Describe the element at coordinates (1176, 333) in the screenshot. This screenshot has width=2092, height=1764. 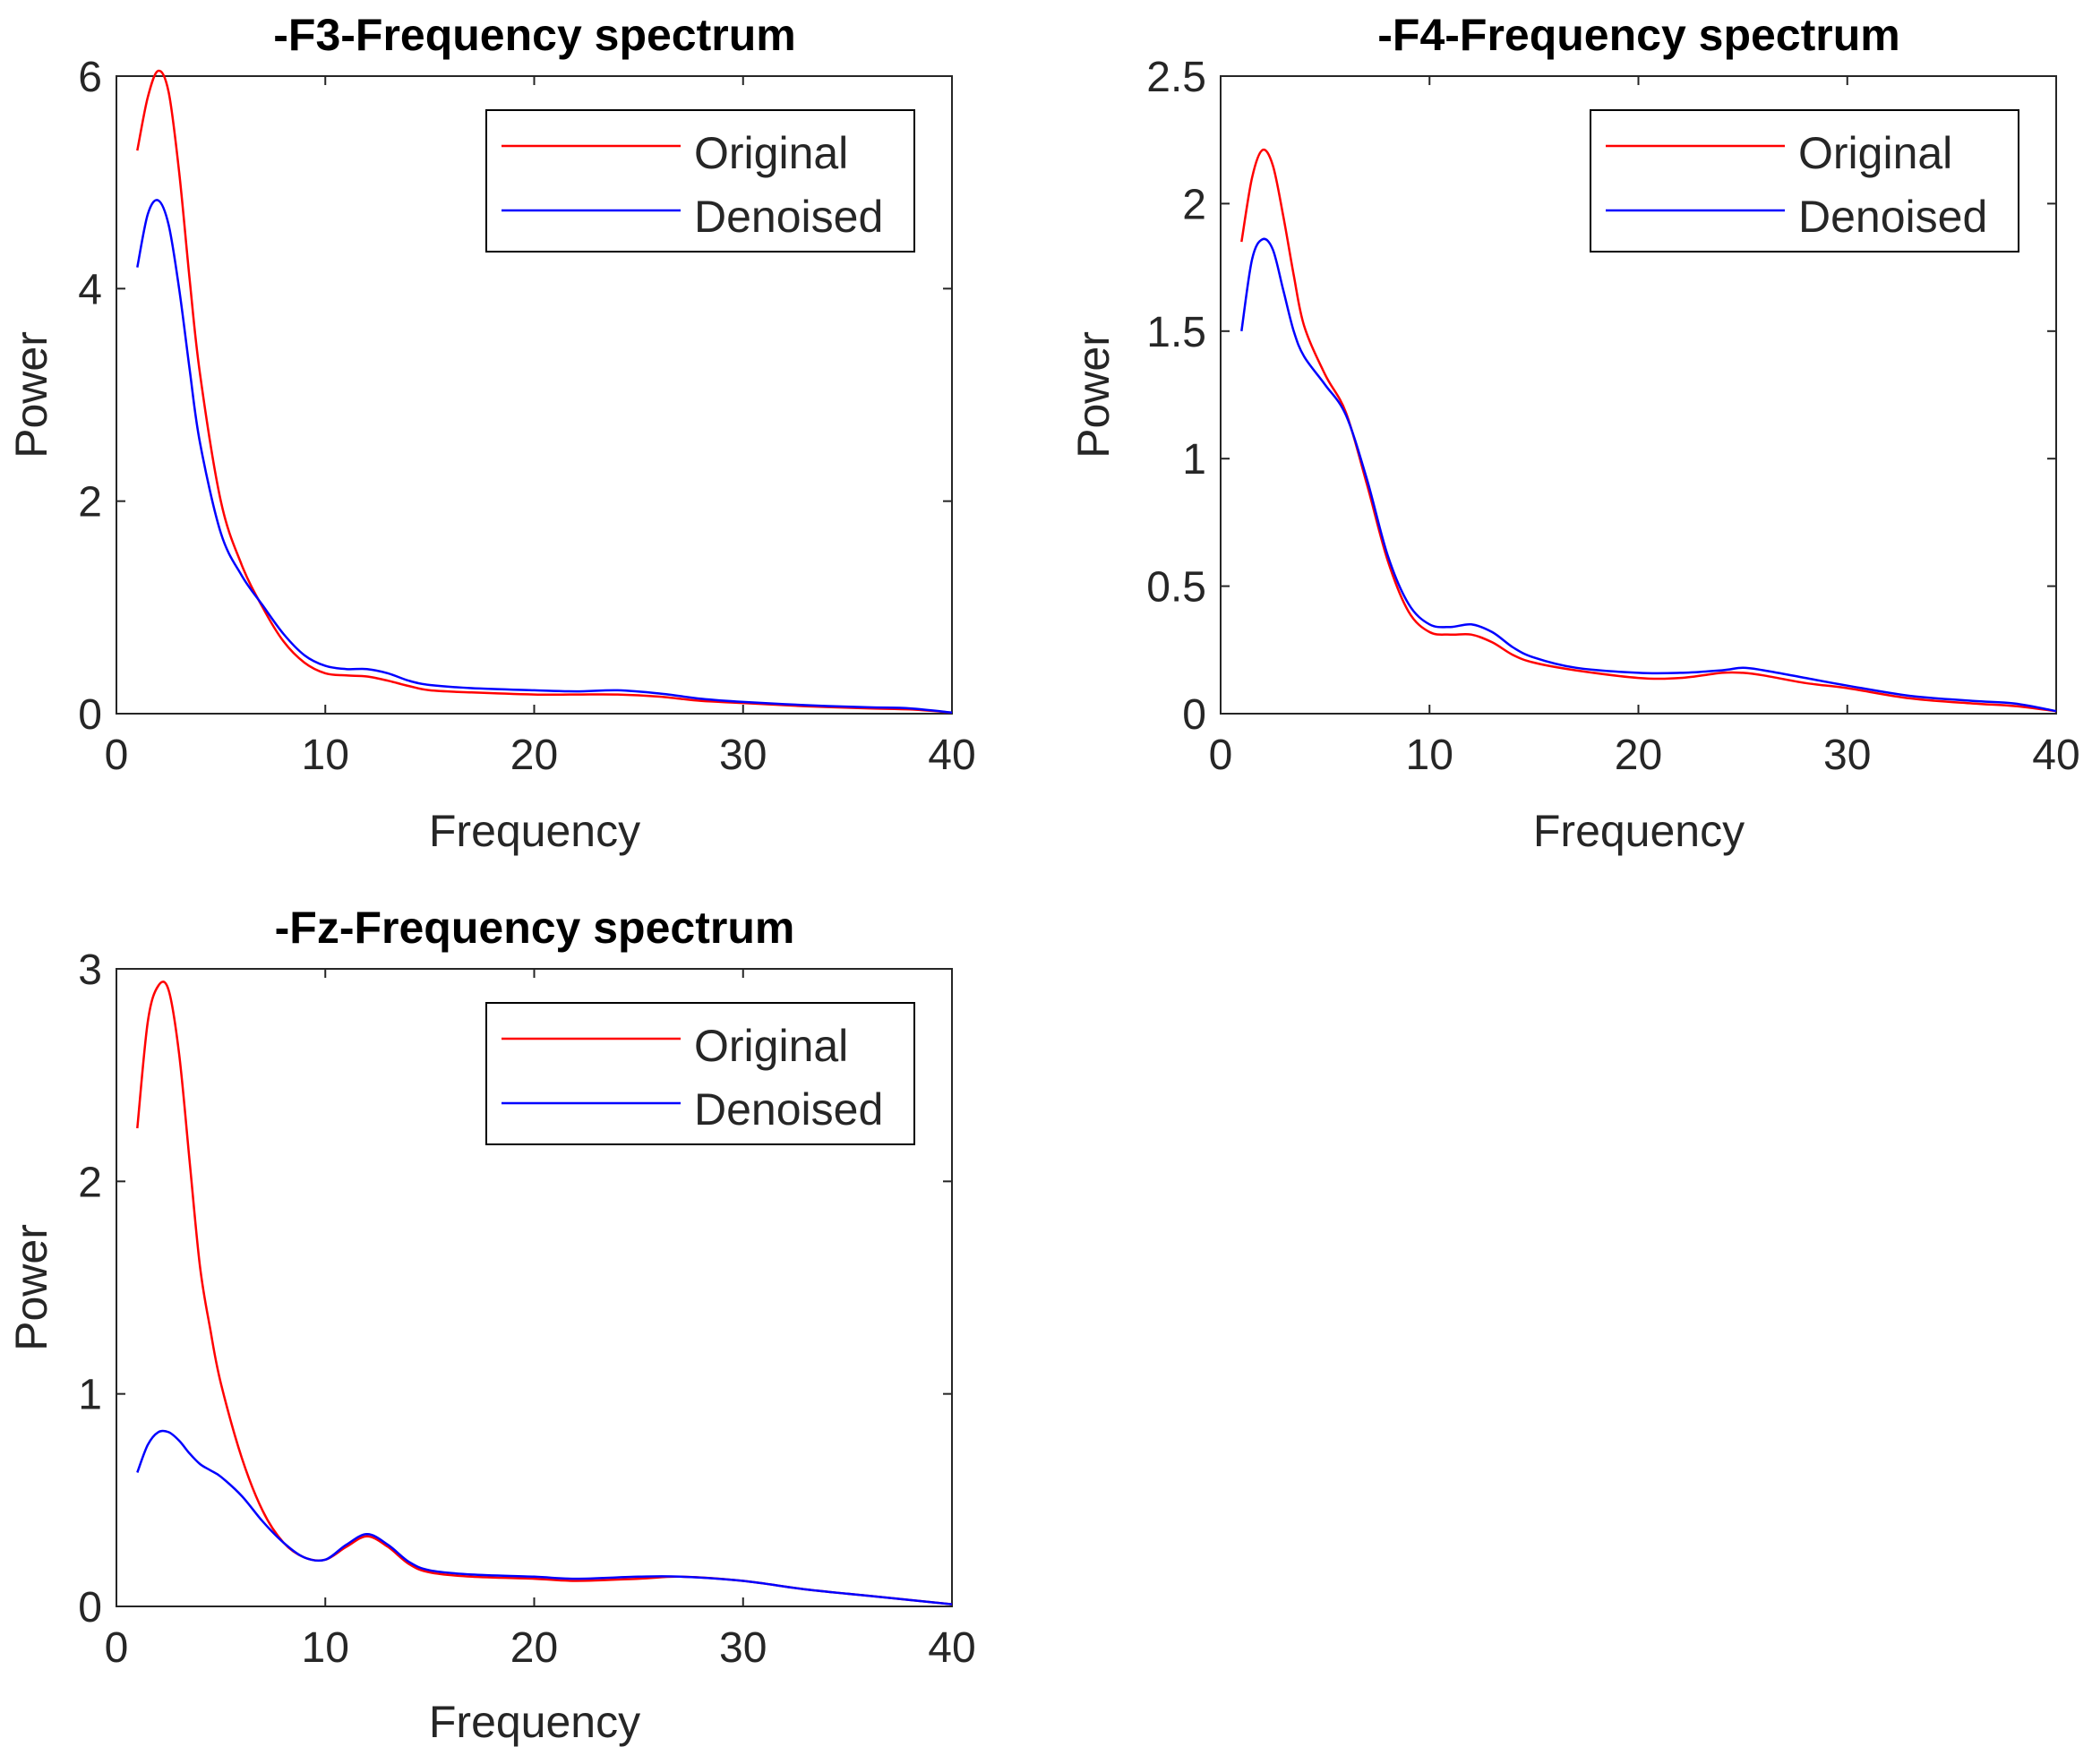
I see `y-tick-label: 1.5` at that location.